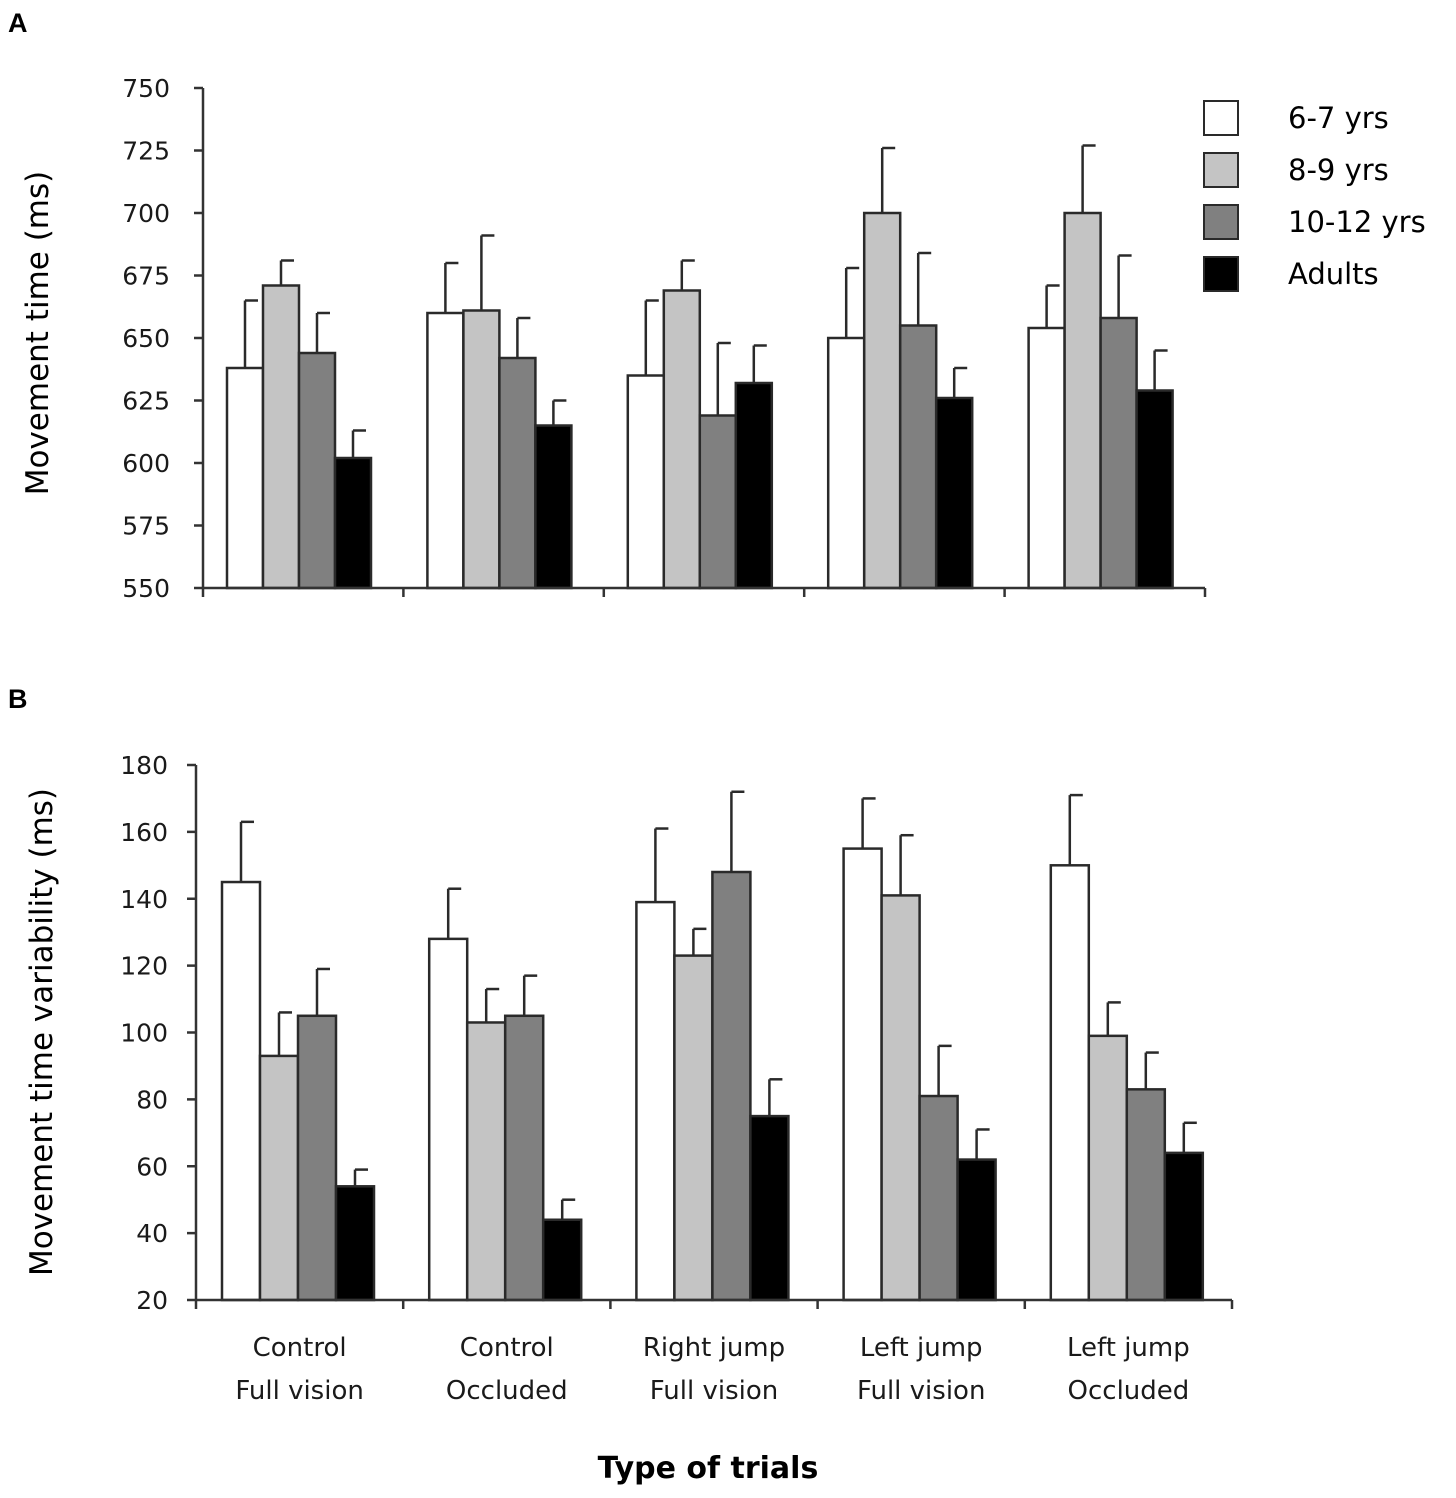 The image size is (1456, 1498). Describe the element at coordinates (1221, 170) in the screenshot. I see `legend-swatch-8-9-yrs` at that location.